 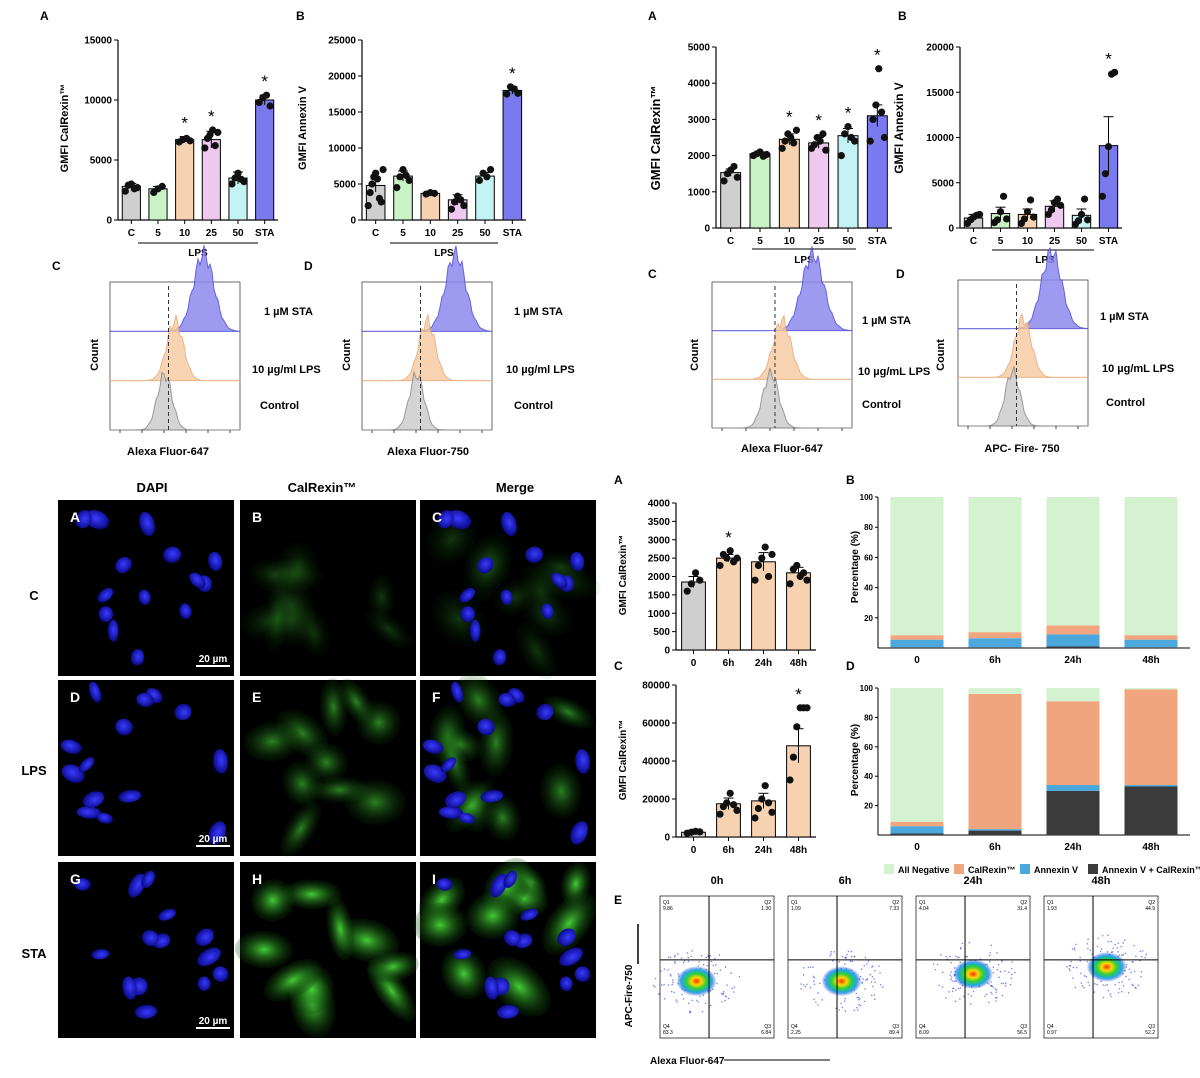 What do you see at coordinates (895, 1027) in the screenshot?
I see `quadrant-name: Q3` at bounding box center [895, 1027].